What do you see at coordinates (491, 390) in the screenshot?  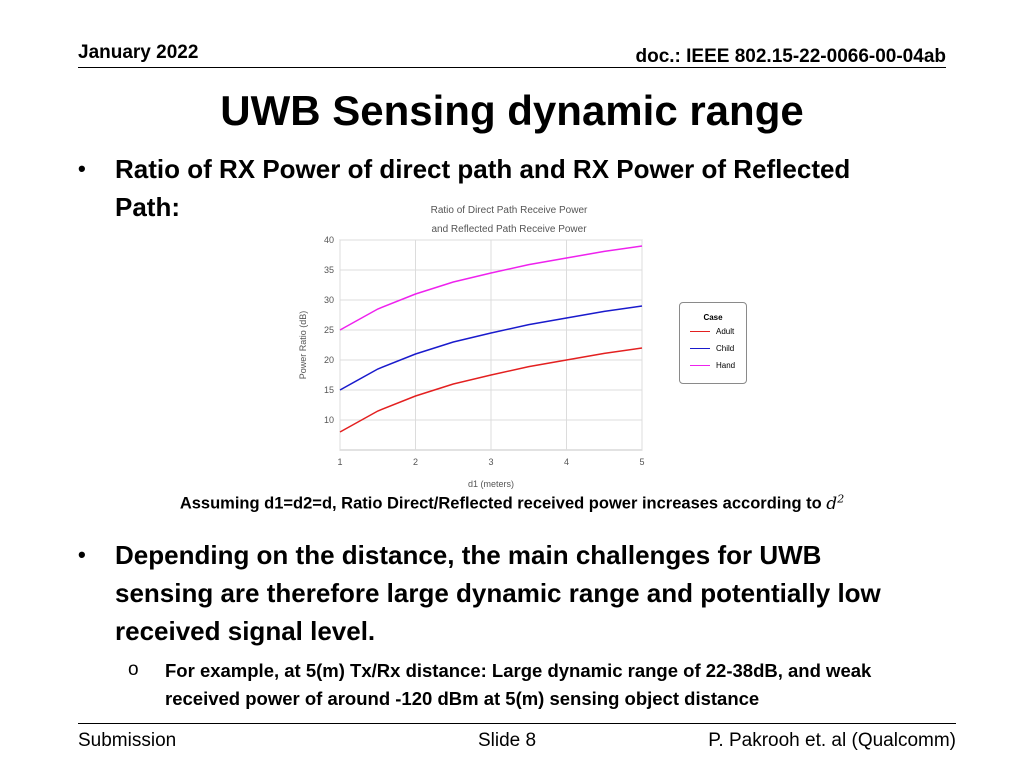 I see `series-line-adult` at bounding box center [491, 390].